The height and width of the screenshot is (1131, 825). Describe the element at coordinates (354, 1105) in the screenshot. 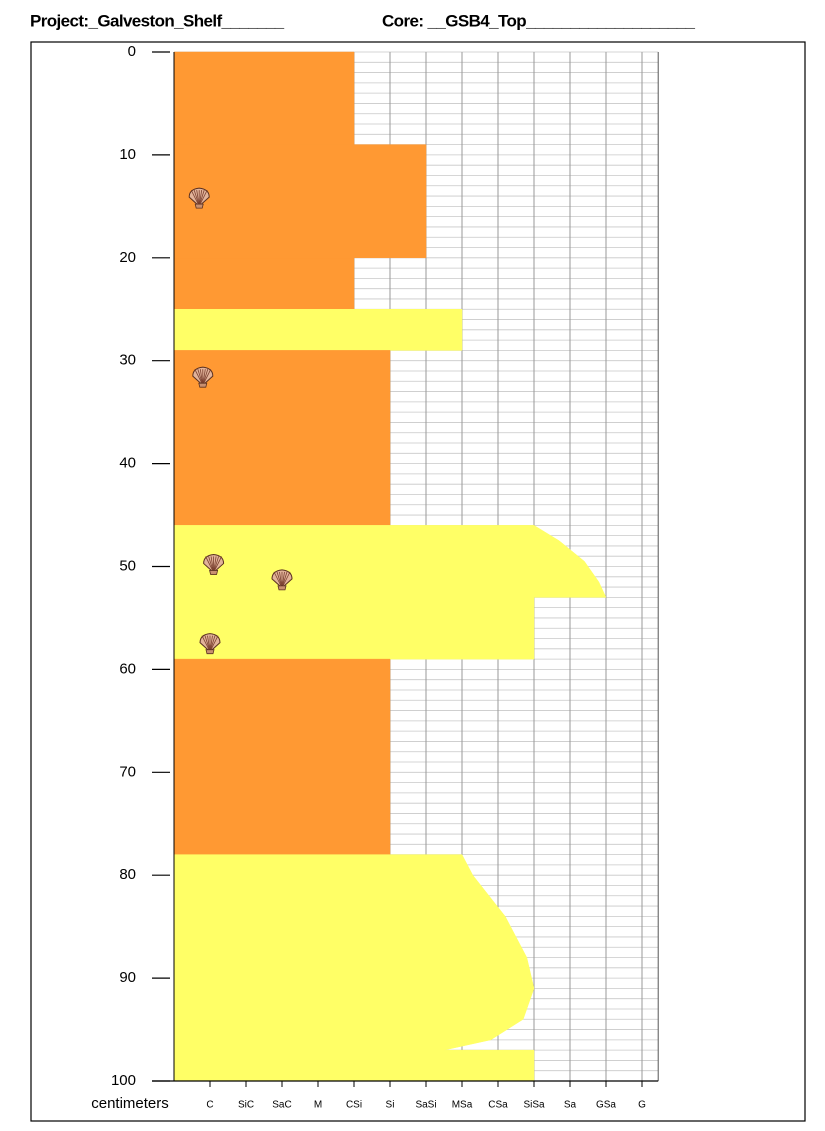

I see `x-tick-label: CSi` at that location.